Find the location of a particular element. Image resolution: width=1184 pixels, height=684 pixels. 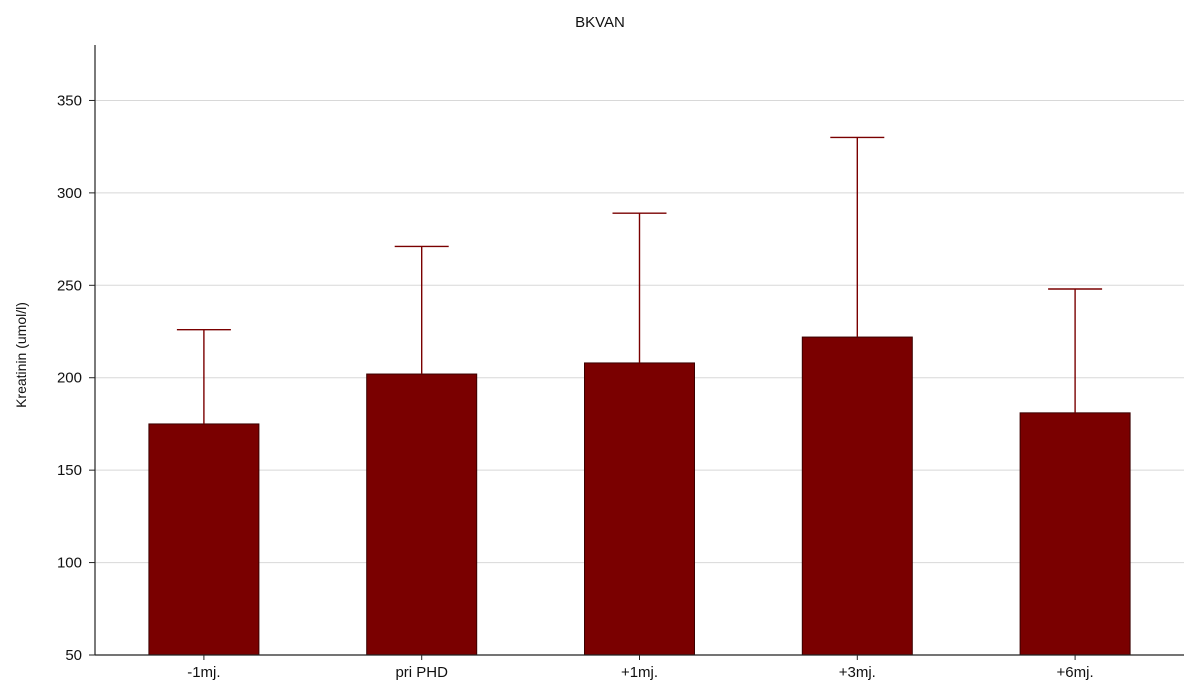

y-tick-label: 100 is located at coordinates (69, 563).